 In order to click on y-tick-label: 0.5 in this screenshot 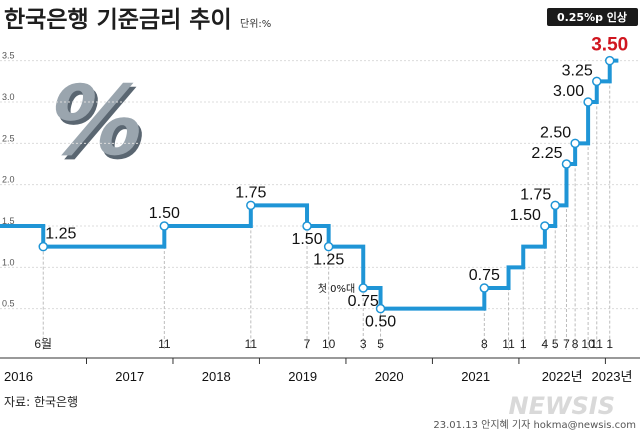, I will do `click(8, 304)`.